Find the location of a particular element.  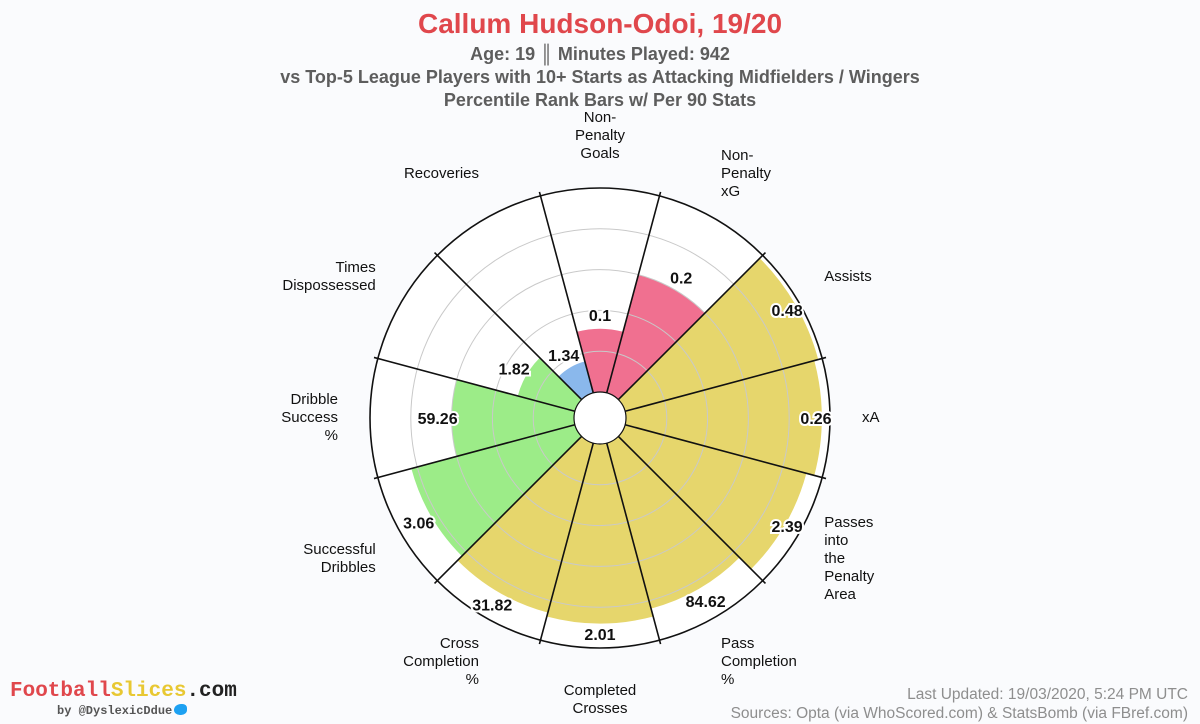

category-label: Recoveries is located at coordinates (441, 173).